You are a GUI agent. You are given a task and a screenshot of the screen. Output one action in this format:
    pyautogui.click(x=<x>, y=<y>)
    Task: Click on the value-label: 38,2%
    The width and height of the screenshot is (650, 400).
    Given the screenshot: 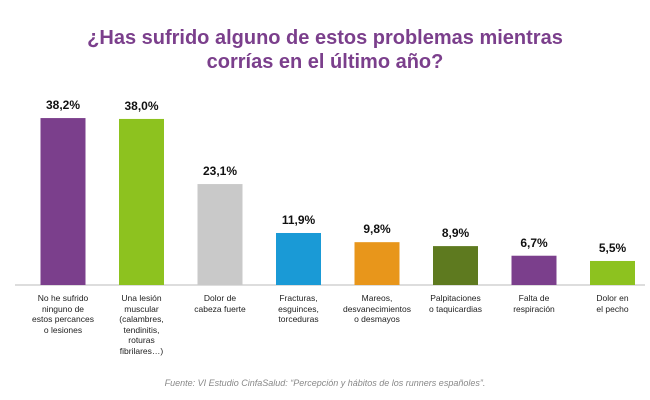 What is the action you would take?
    pyautogui.click(x=63, y=105)
    